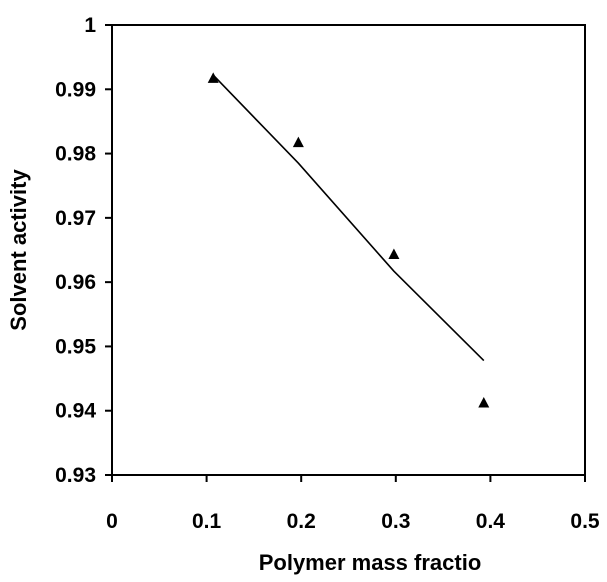 The width and height of the screenshot is (607, 582). Describe the element at coordinates (90, 25) in the screenshot. I see `y-tick-label: 1` at that location.